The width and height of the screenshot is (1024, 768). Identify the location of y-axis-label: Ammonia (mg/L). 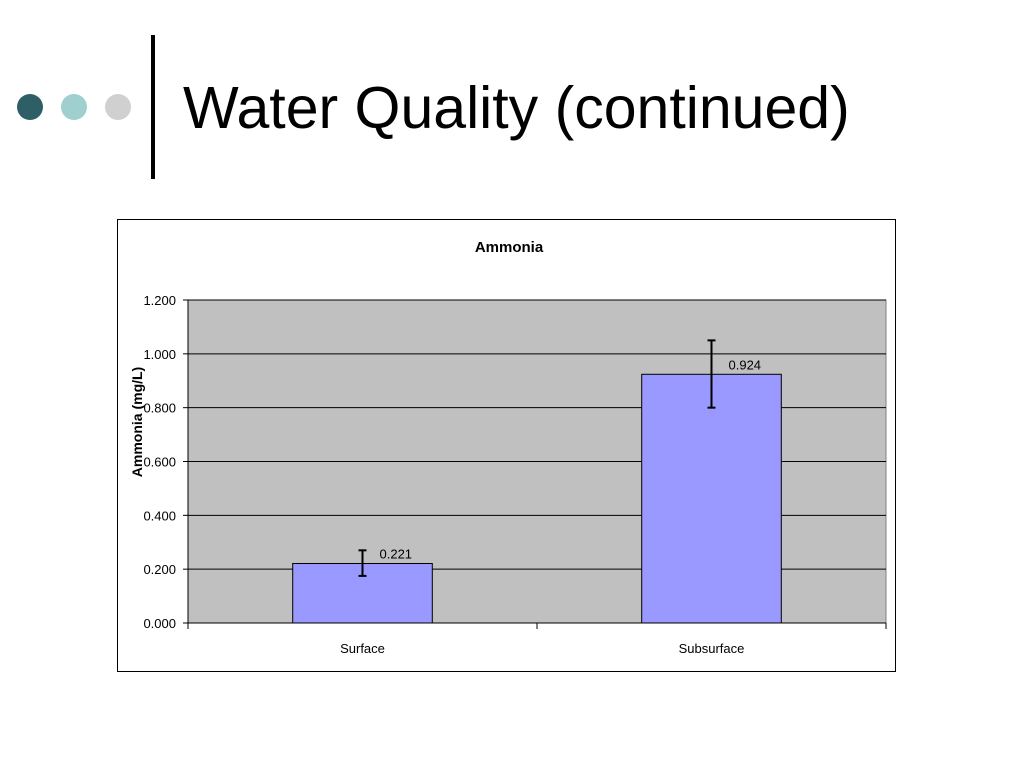
(137, 422).